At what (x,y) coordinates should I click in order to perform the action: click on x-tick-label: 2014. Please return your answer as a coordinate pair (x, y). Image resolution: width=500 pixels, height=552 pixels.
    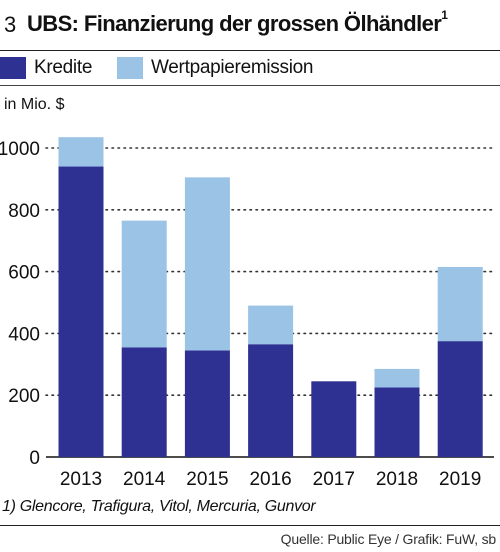
    Looking at the image, I should click on (144, 479).